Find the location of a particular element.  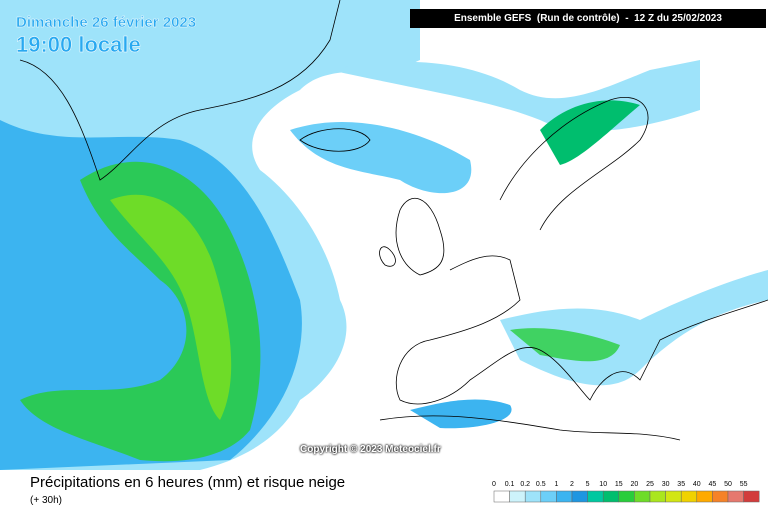

legend-label: 30 is located at coordinates (666, 484).